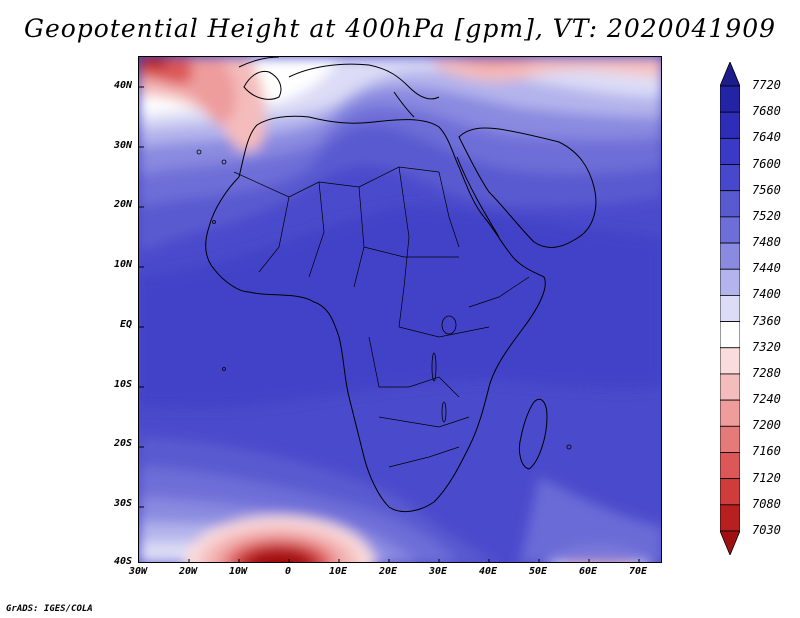 The width and height of the screenshot is (800, 618). I want to click on lat-label-10s: 10S, so click(122, 384).